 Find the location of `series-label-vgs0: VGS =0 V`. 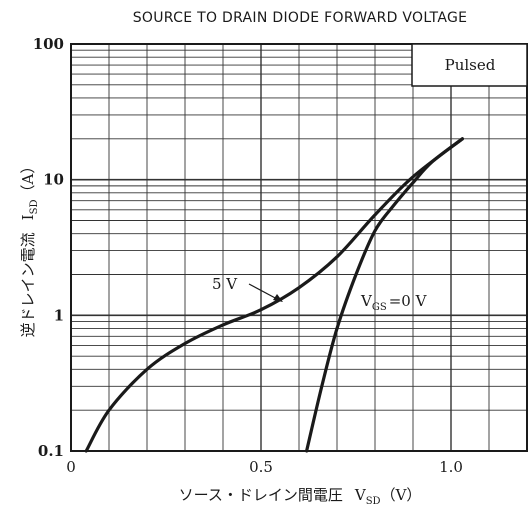

series-label-vgs0: VGS =0 V is located at coordinates (394, 302).